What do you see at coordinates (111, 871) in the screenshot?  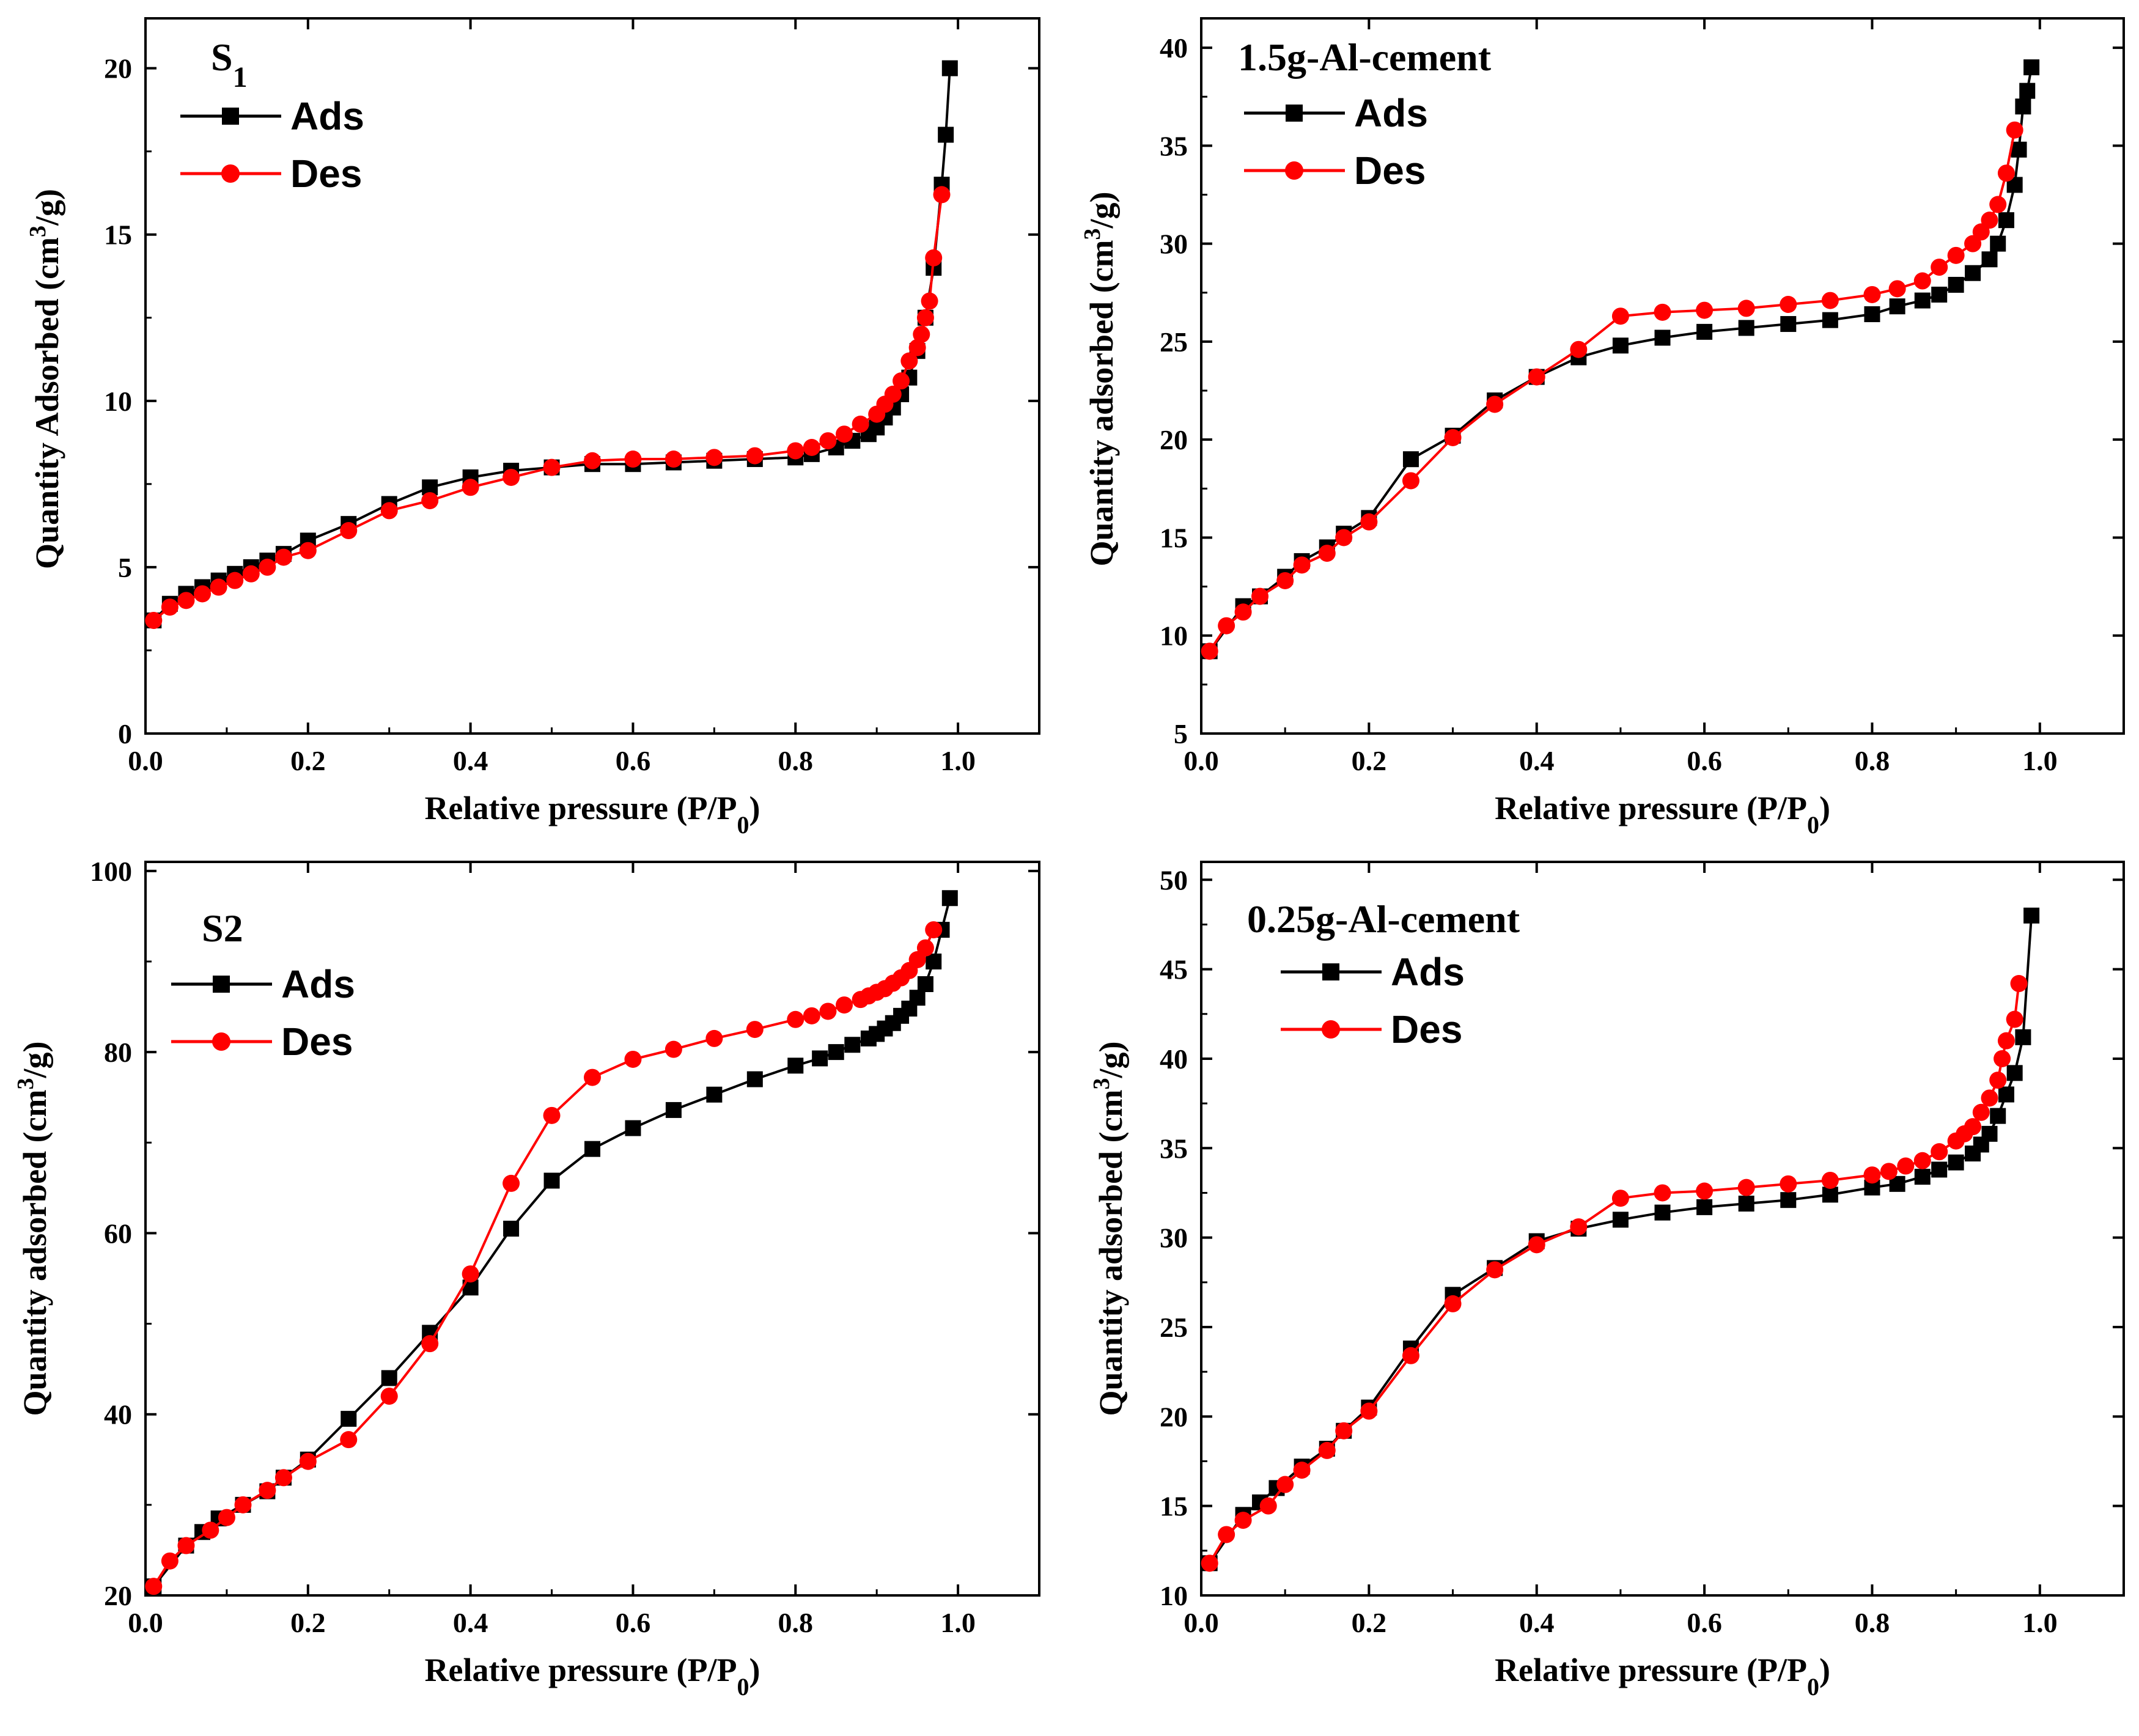 I see `y-tick-label: 100` at bounding box center [111, 871].